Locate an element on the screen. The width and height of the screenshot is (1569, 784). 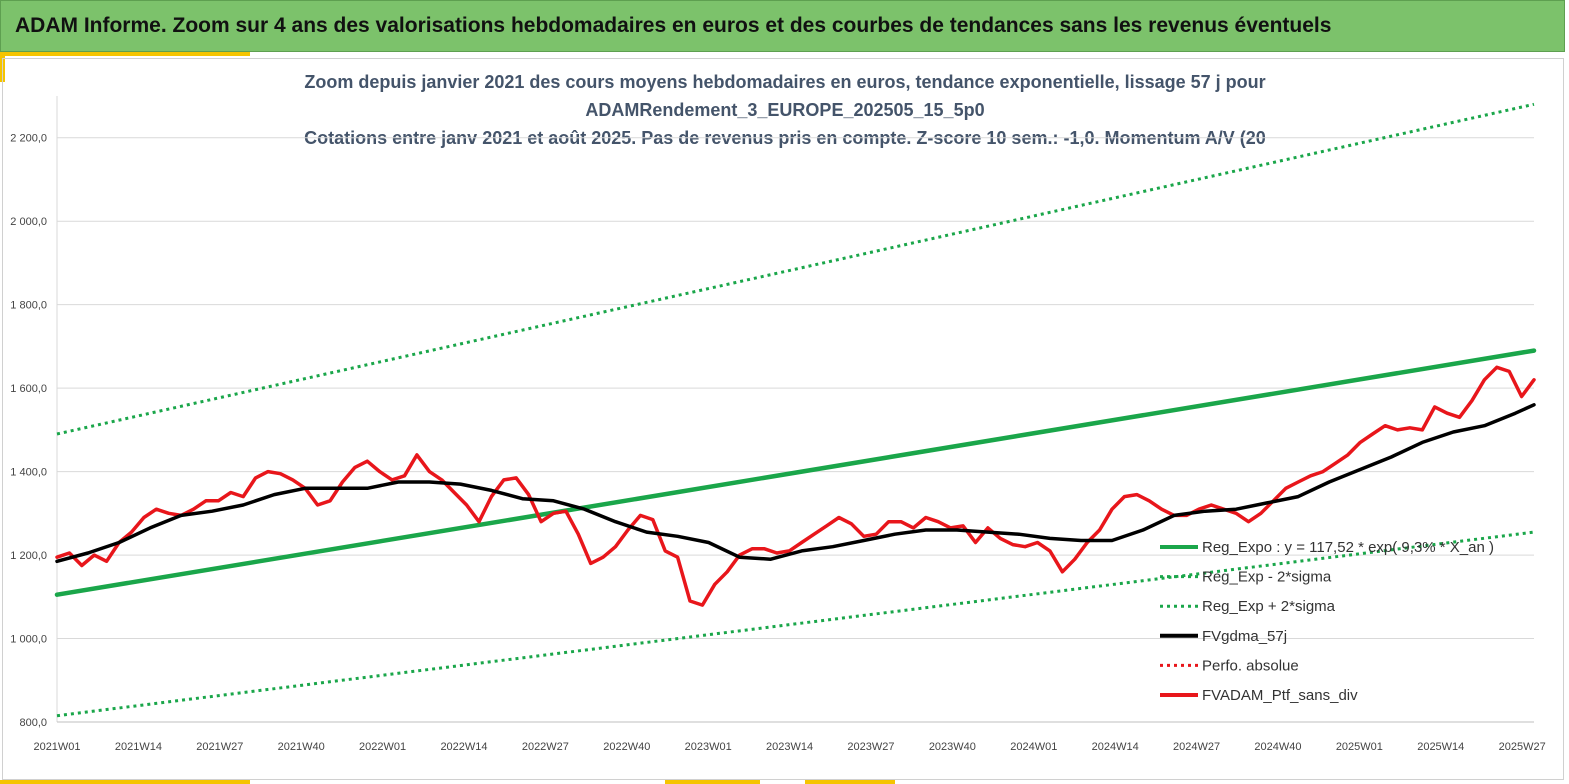
x-tick-label: 2024W27 is located at coordinates (1196, 747).